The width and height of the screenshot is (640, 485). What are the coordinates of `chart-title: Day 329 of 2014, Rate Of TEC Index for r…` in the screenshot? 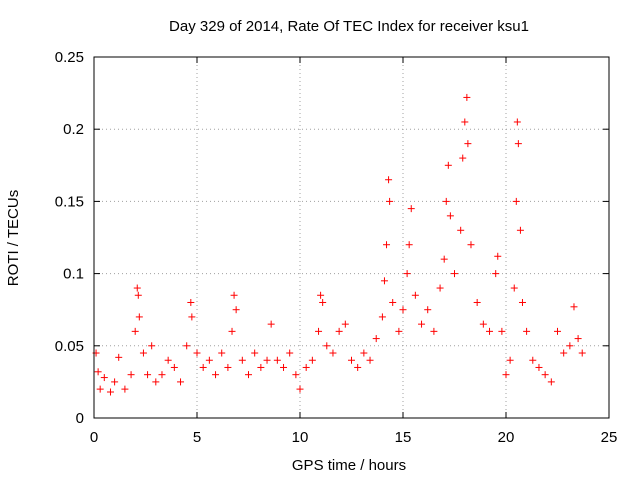 It's located at (349, 26).